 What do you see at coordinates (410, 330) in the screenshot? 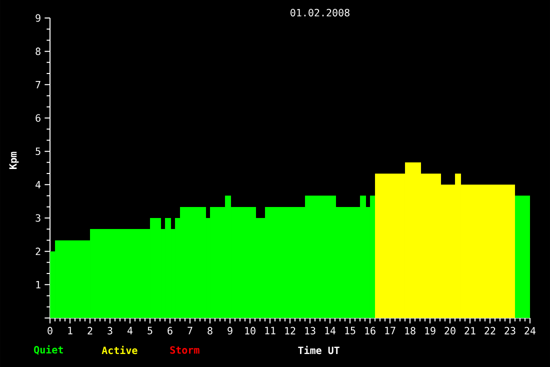
I see `x-tick-label: 18` at bounding box center [410, 330].